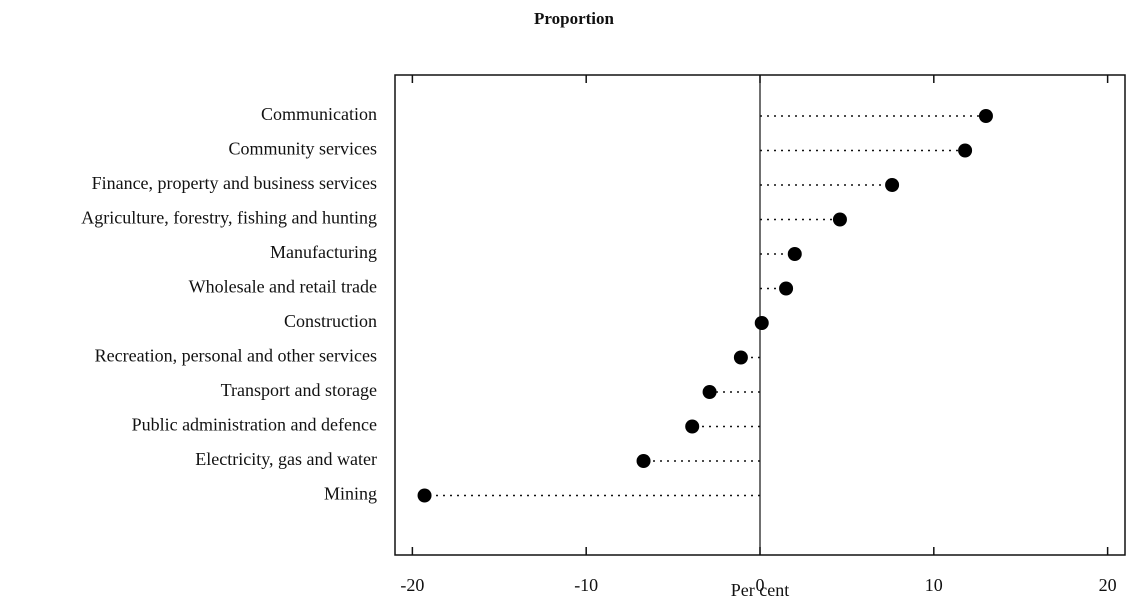 Image resolution: width=1128 pixels, height=606 pixels. What do you see at coordinates (330, 321) in the screenshot?
I see `y-tick-label: Construction` at bounding box center [330, 321].